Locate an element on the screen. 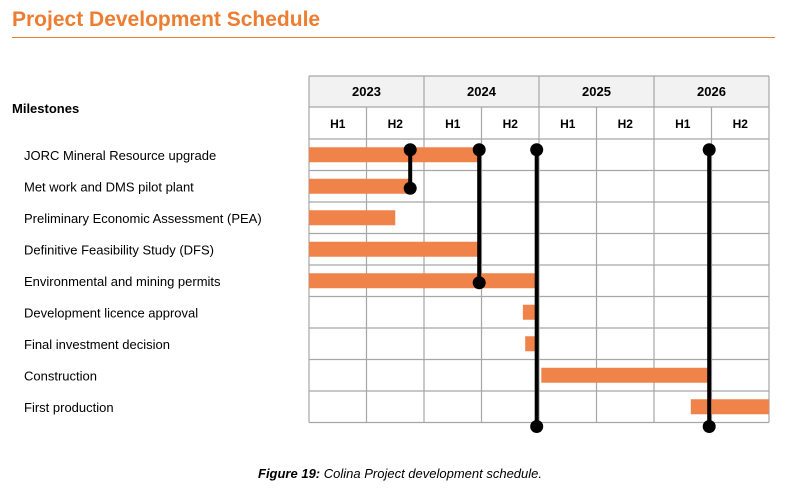  year-label: 2024 is located at coordinates (482, 91).